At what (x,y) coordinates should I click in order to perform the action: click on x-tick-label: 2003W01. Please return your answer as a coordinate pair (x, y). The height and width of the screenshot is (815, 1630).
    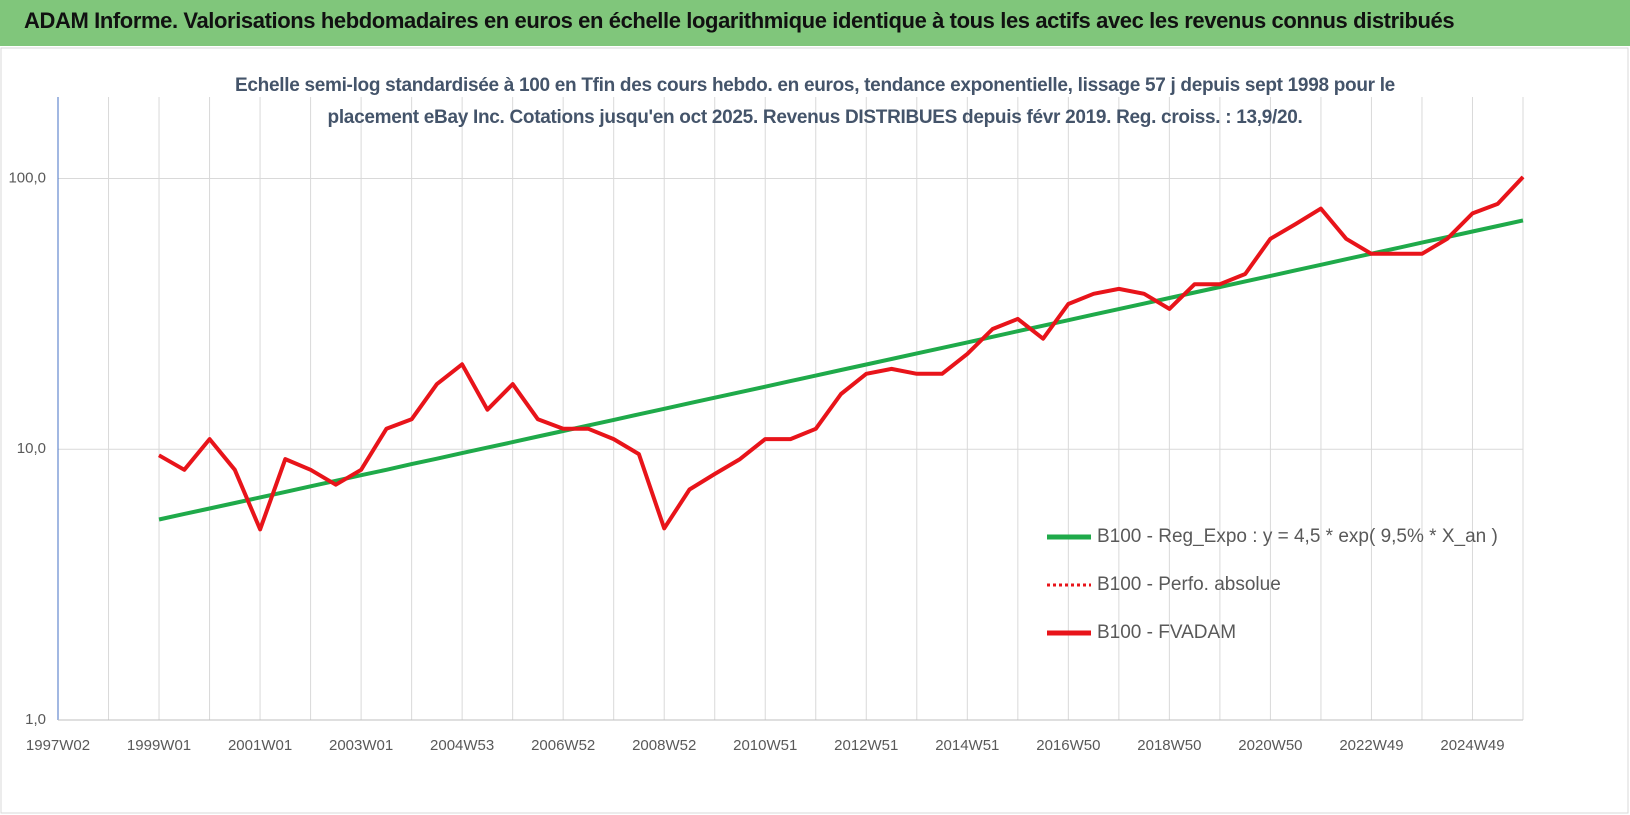
    Looking at the image, I should click on (361, 745).